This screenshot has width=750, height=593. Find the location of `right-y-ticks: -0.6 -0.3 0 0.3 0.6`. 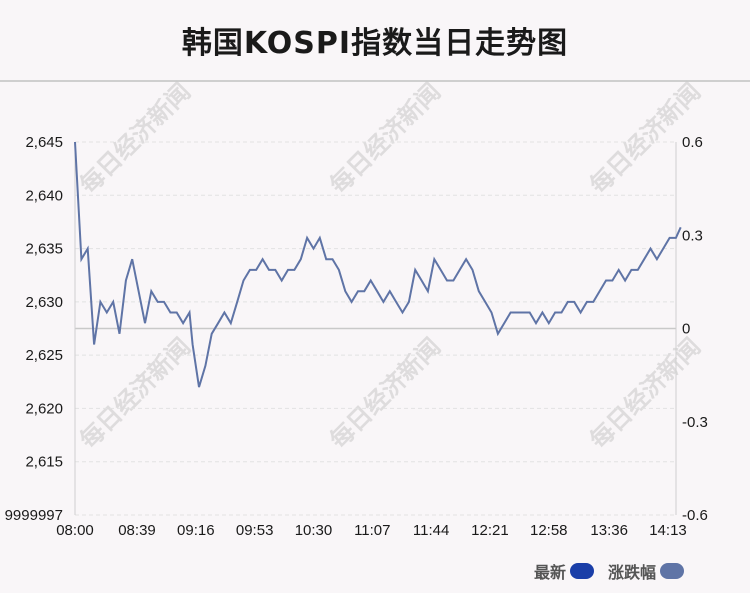

right-y-ticks: -0.6 -0.3 0 0.3 0.6 is located at coordinates (695, 329).